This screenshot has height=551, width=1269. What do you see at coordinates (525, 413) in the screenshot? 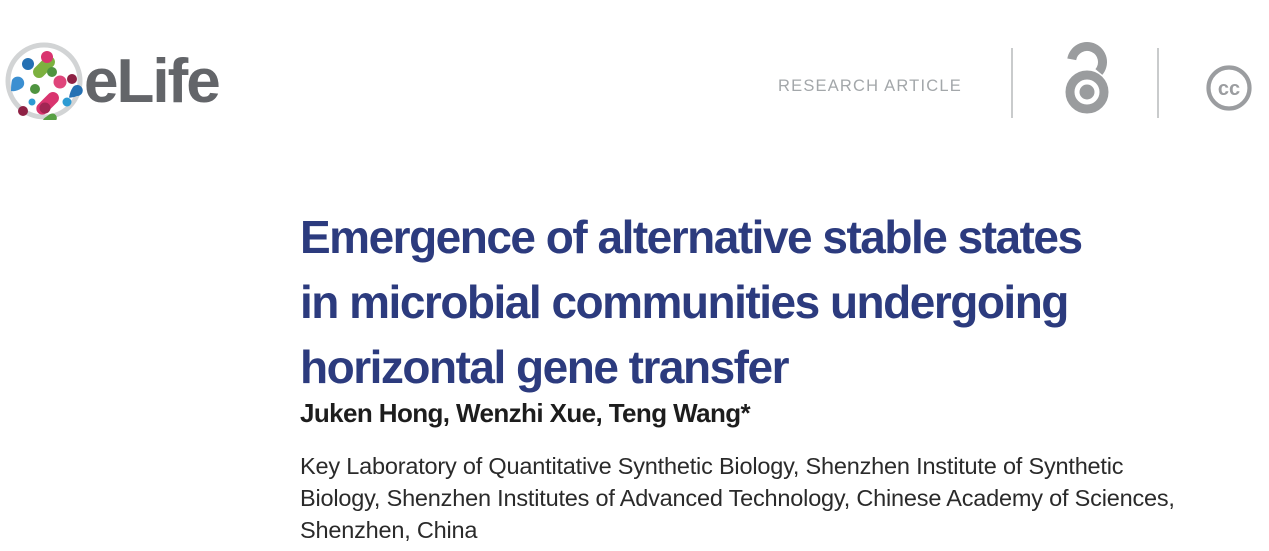
I see `author-list: Juken Hong, Wenzhi Xue, Teng Wang*` at bounding box center [525, 413].